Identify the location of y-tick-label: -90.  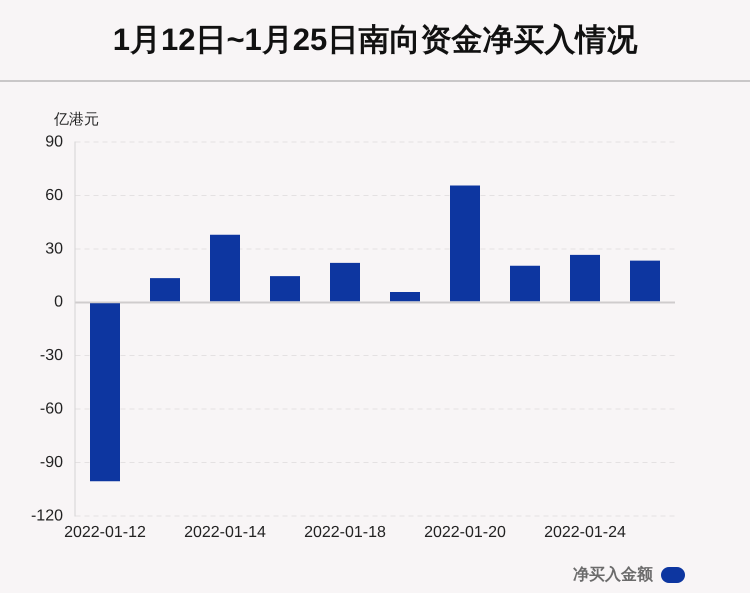
(52, 462).